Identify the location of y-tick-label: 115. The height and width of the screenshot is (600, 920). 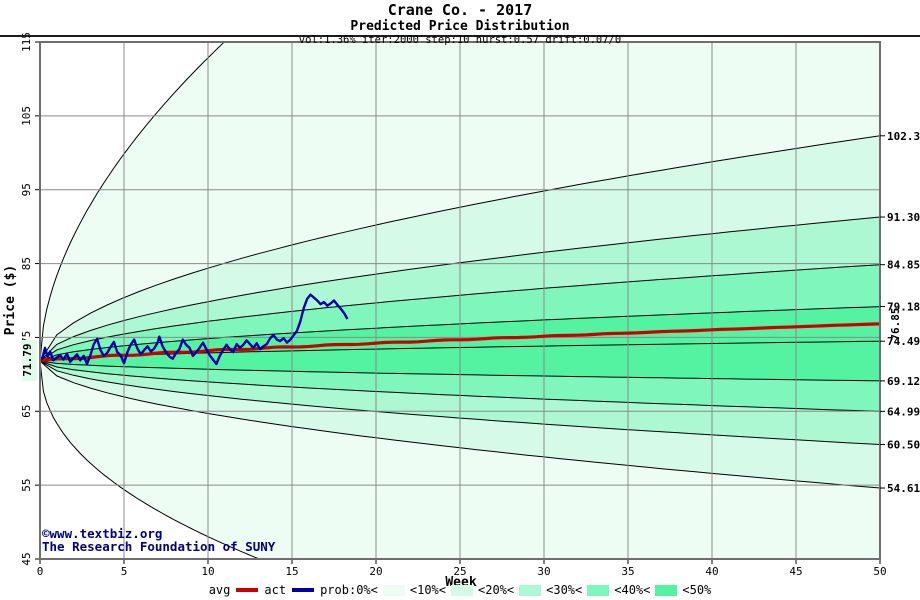
(26, 42).